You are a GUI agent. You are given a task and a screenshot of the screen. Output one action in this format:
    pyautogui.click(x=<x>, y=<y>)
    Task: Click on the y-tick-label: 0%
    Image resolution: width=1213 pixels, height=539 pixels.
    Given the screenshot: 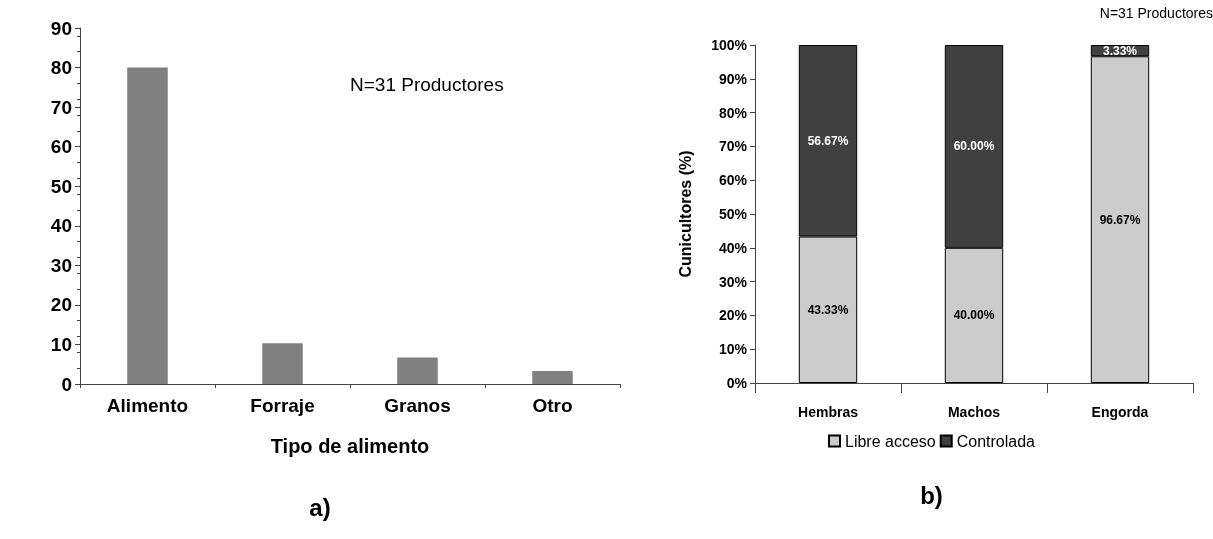 What is the action you would take?
    pyautogui.click(x=737, y=383)
    